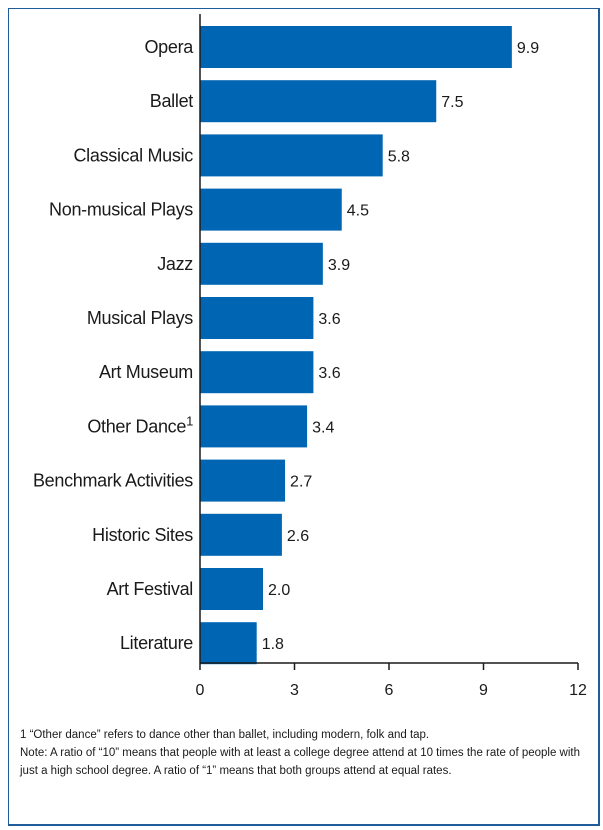  Describe the element at coordinates (339, 265) in the screenshot. I see `value-label: 3.9` at that location.